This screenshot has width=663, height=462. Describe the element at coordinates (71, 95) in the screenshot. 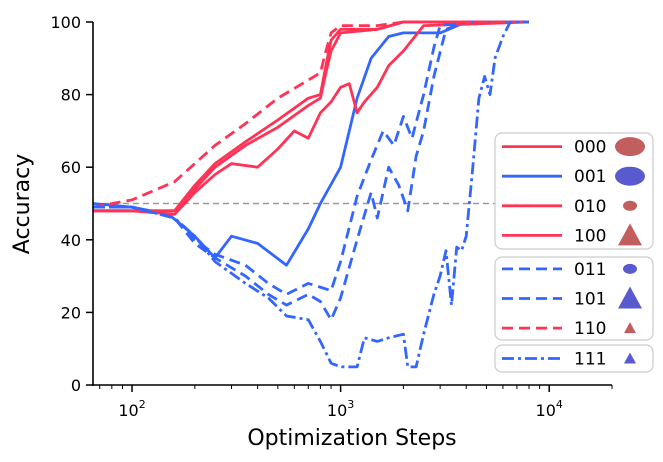

I see `y-tick-label: 80` at that location.